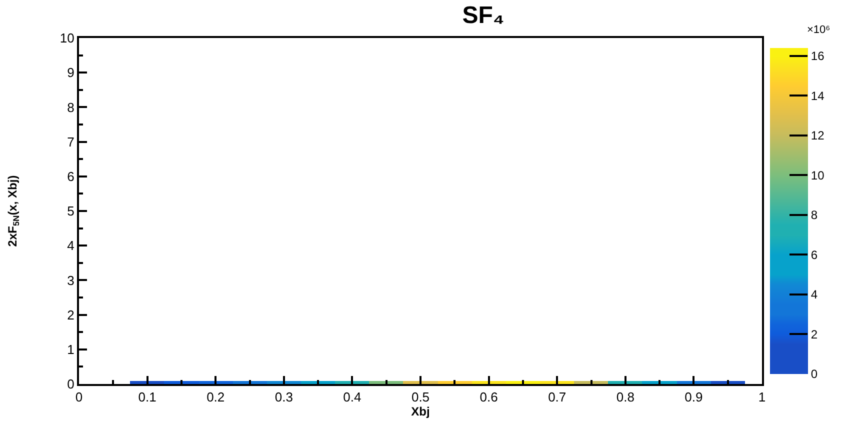 The width and height of the screenshot is (863, 429). Describe the element at coordinates (818, 30) in the screenshot. I see `text: ×10⁶` at that location.